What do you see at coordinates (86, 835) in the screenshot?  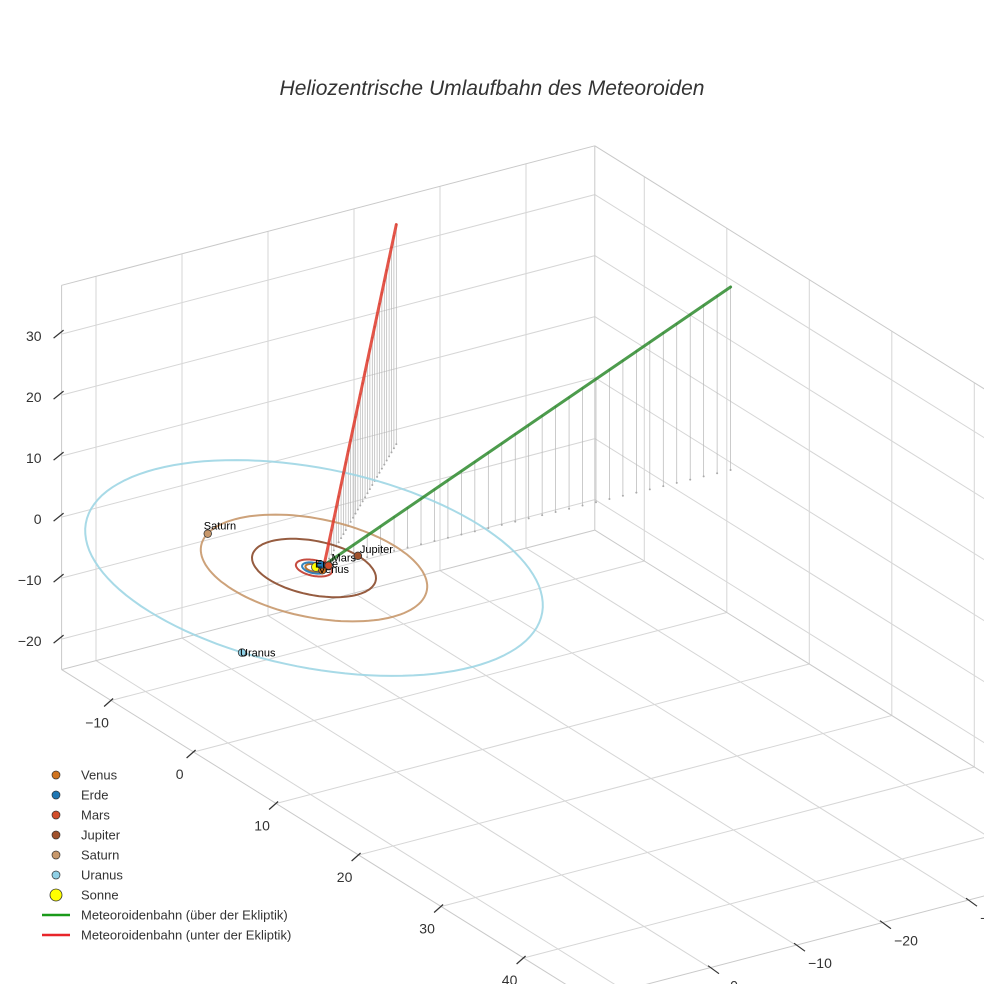 I see `legend-item: Jupiter` at bounding box center [86, 835].